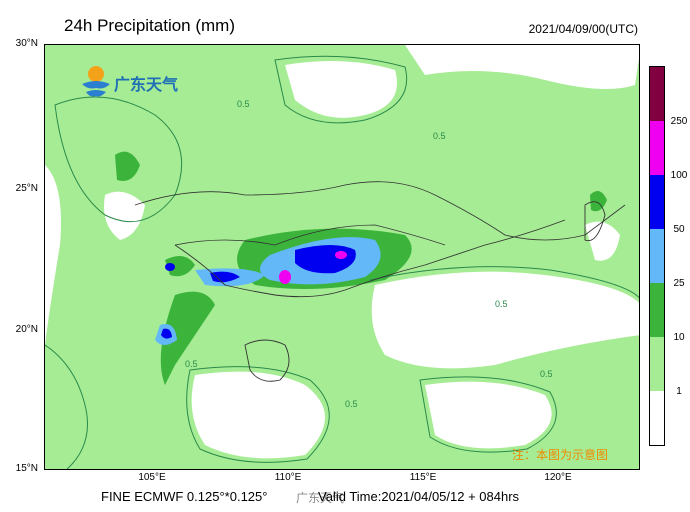 This screenshot has height=512, width=690. I want to click on logo-text: 广东天气, so click(146, 85).